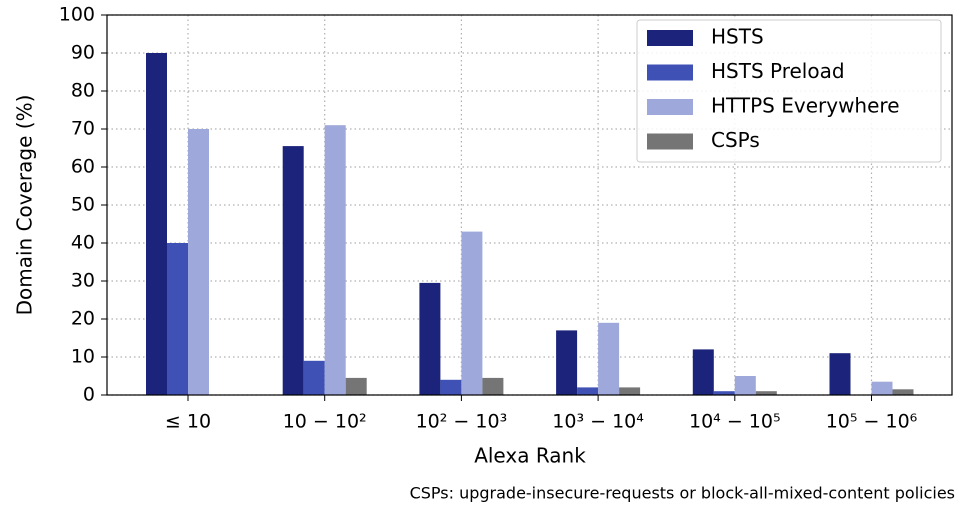 The height and width of the screenshot is (506, 959). I want to click on y-tick-label: 30, so click(83, 281).